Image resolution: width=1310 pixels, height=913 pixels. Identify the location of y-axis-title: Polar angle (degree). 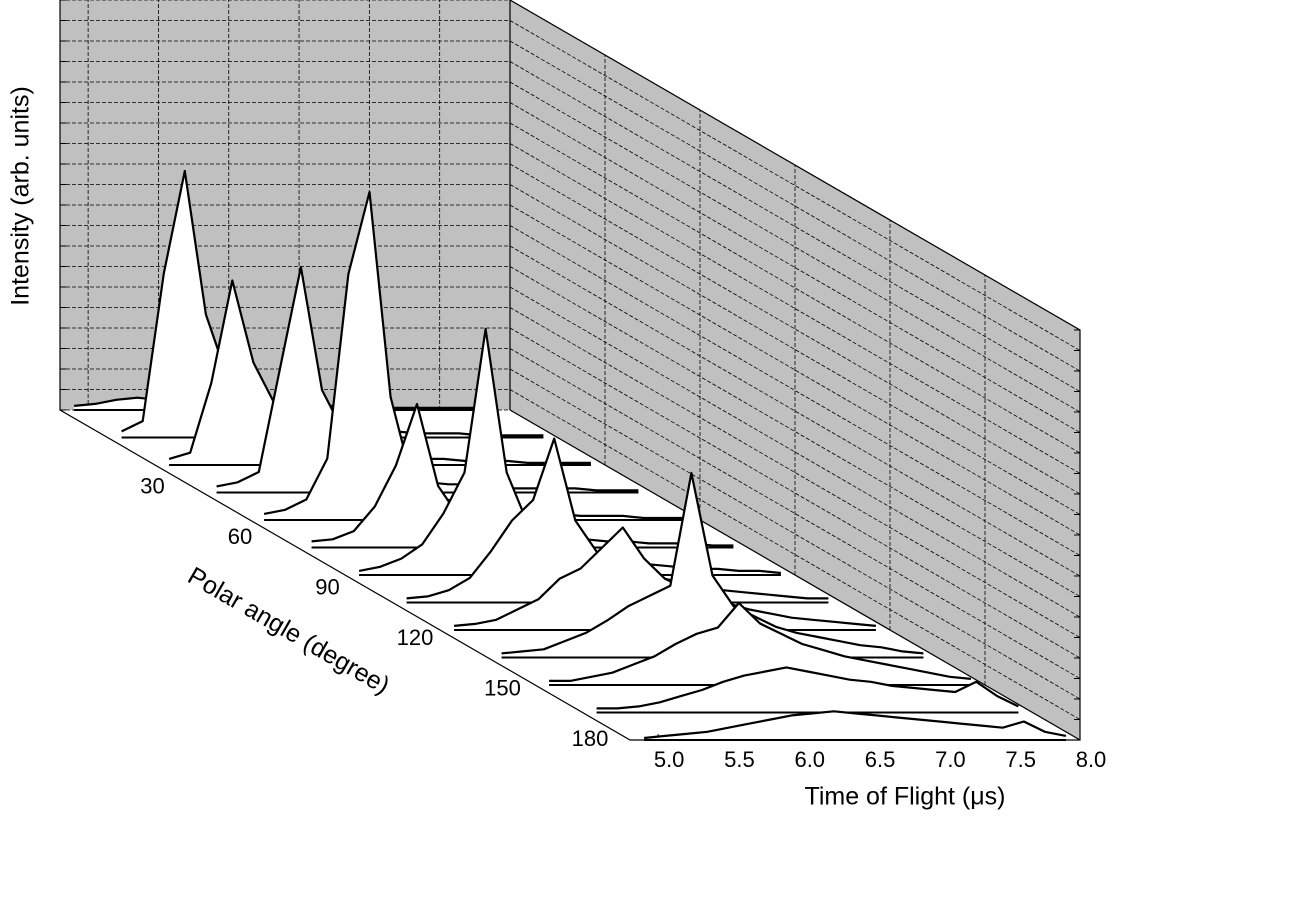
(288, 631).